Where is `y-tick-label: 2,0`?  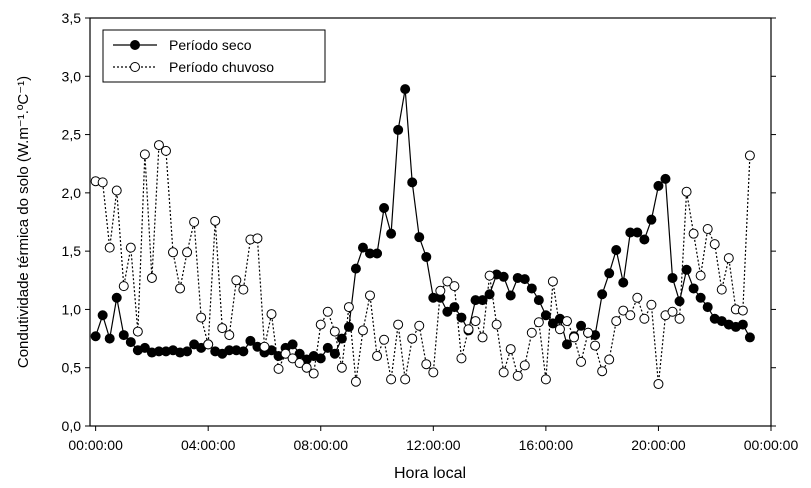
y-tick-label: 2,0 is located at coordinates (72, 193).